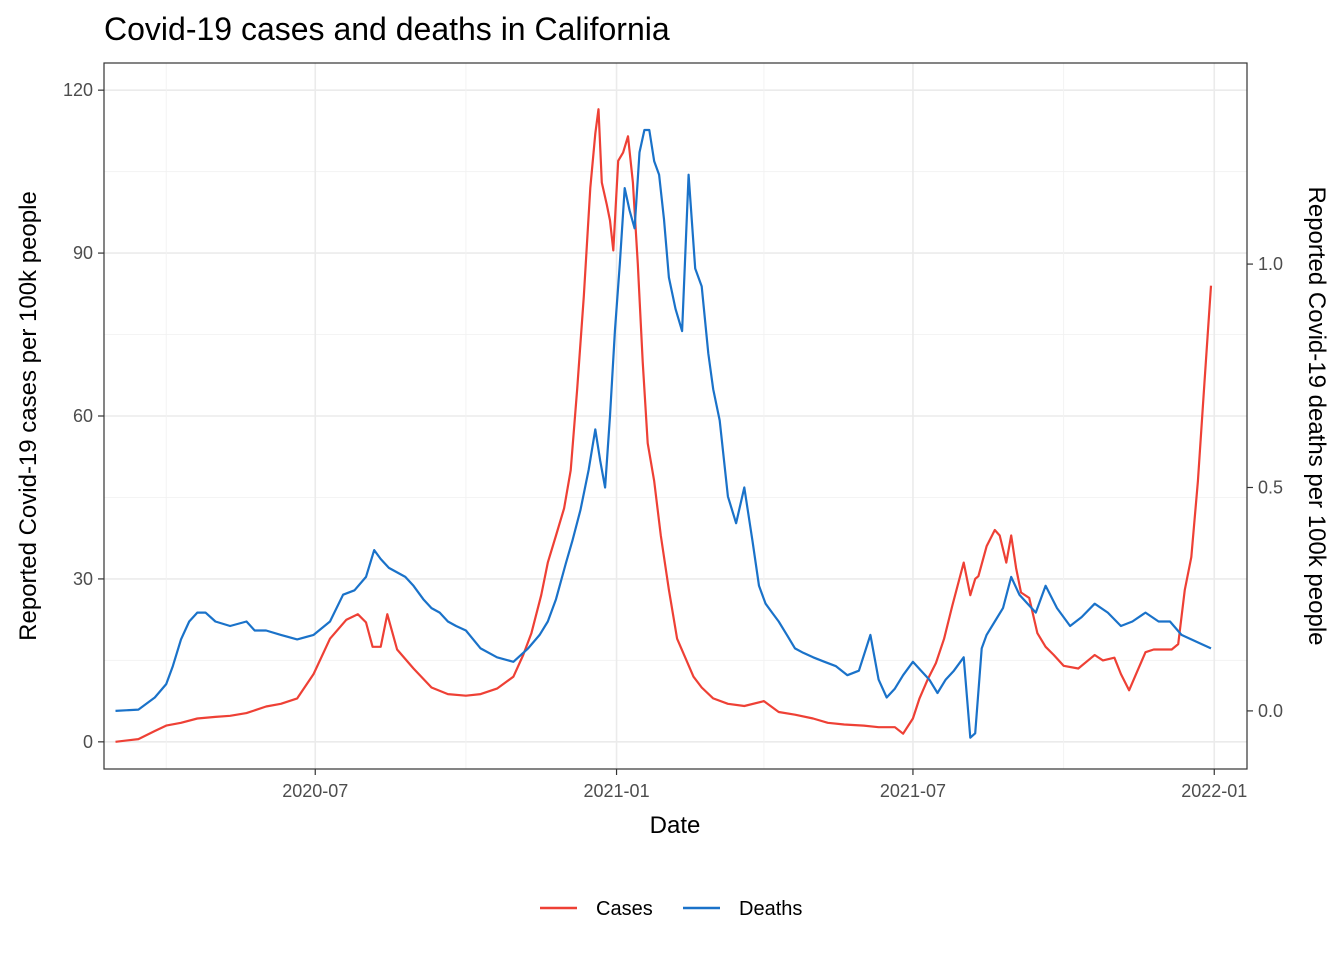  I want to click on y-axis-left: 0 30 60 90 120, so click(83, 416).